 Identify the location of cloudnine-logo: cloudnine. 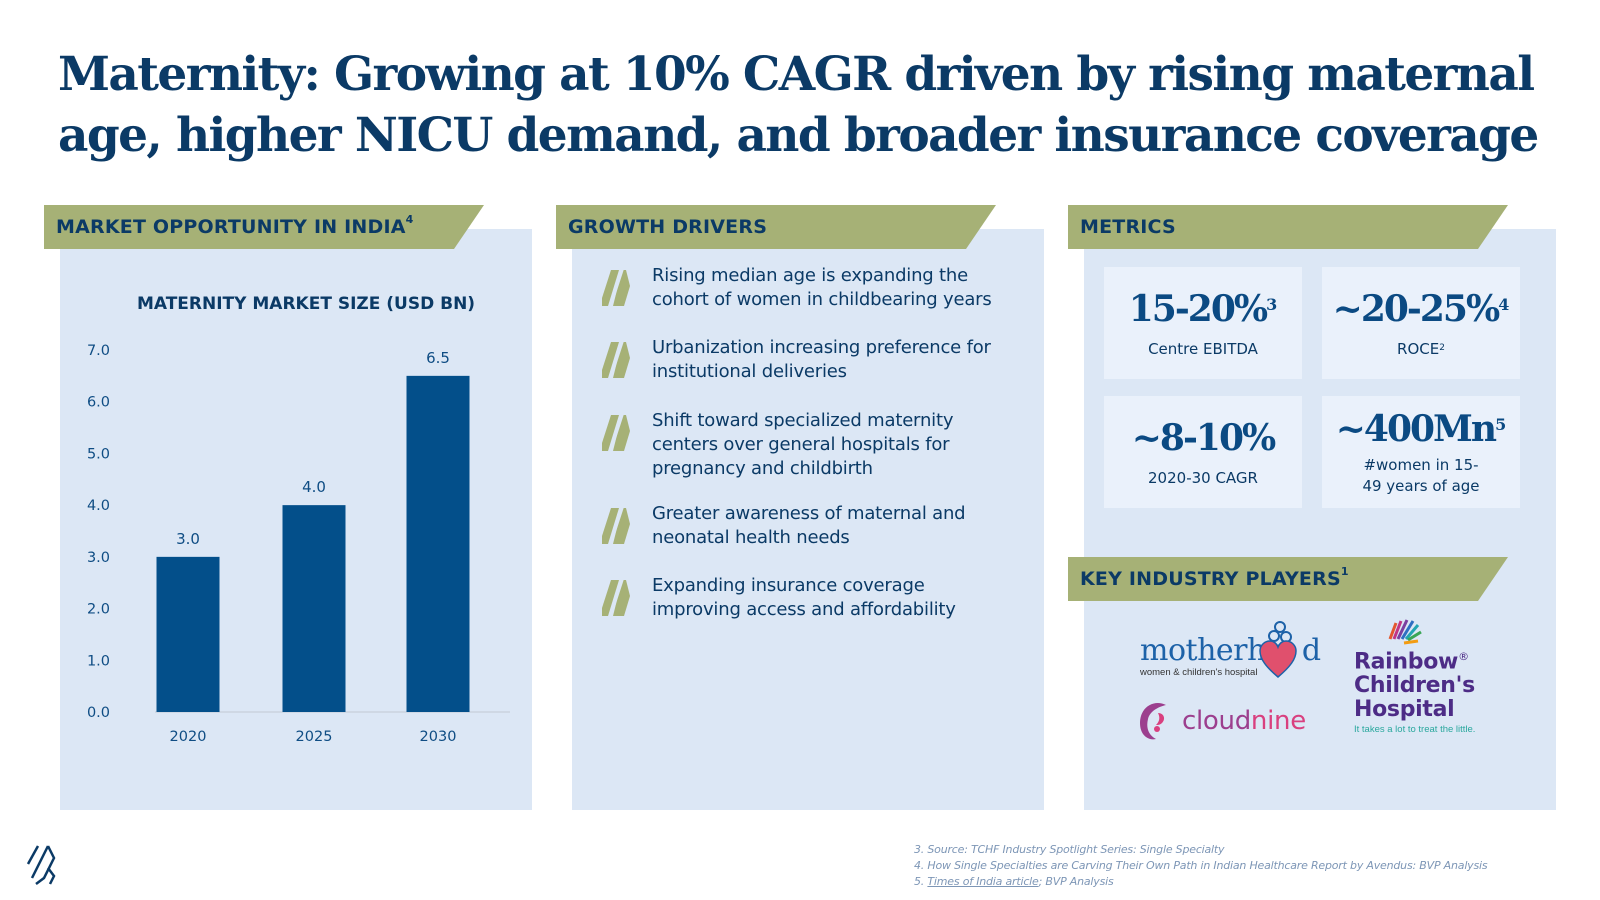
(1221, 721).